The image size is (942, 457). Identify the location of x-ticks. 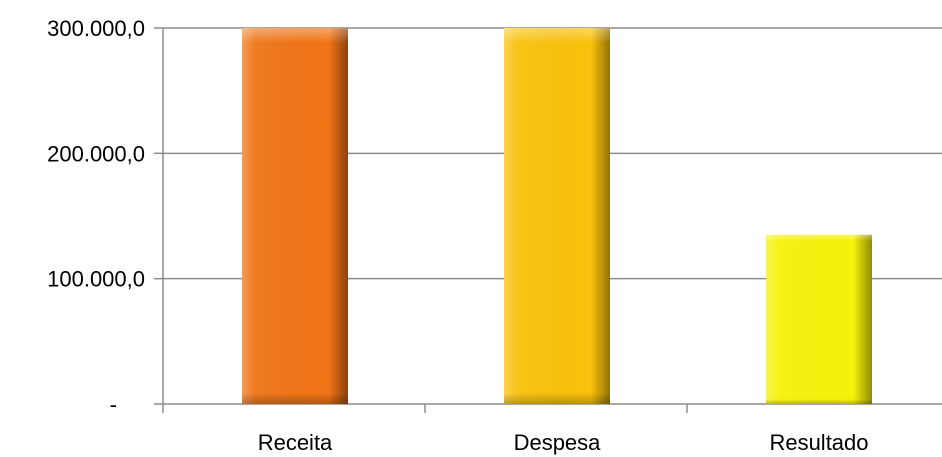
(425, 408).